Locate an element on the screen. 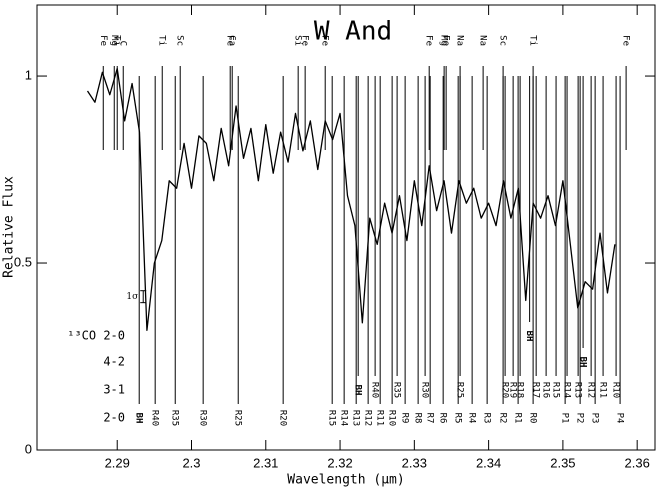  co-line-label: R9 is located at coordinates (405, 418).